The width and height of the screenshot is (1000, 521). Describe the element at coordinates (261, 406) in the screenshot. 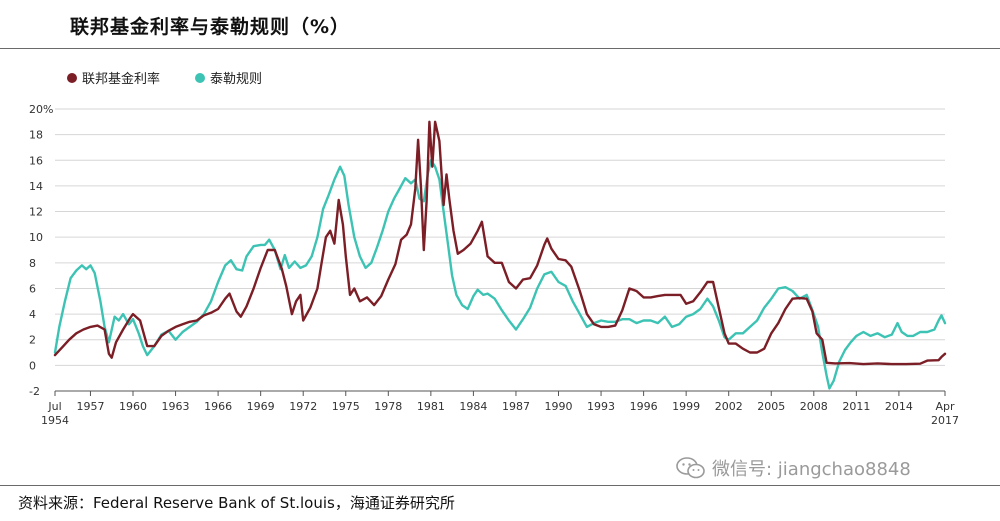

I see `x-tick-label: 1969` at that location.